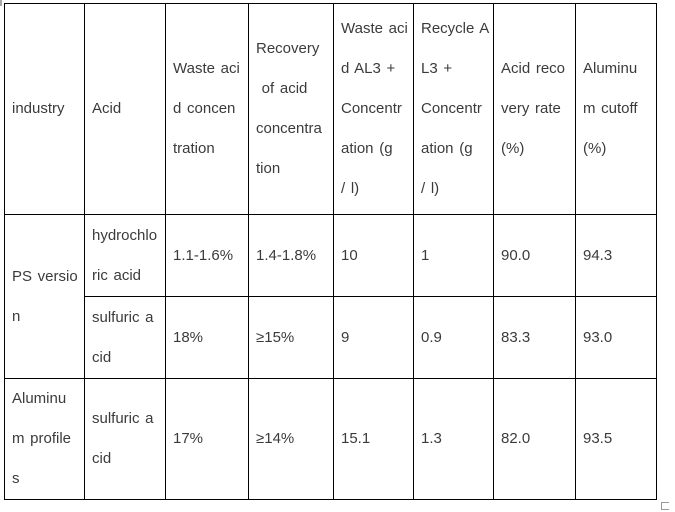  I want to click on cell-waste-acid-al3: 9, so click(373, 337).